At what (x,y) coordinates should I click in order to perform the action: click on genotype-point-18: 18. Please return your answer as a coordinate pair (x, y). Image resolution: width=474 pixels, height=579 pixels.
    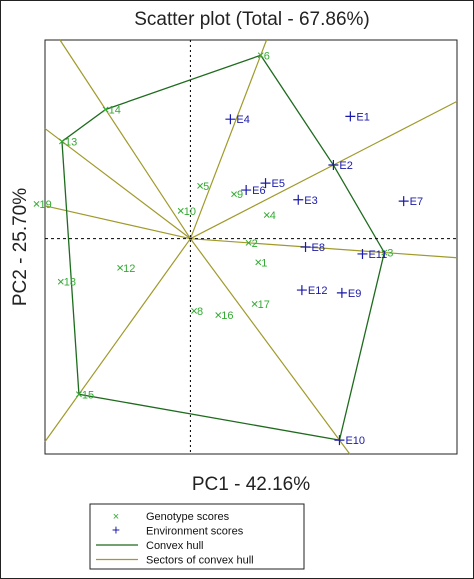
    Looking at the image, I should click on (66, 283).